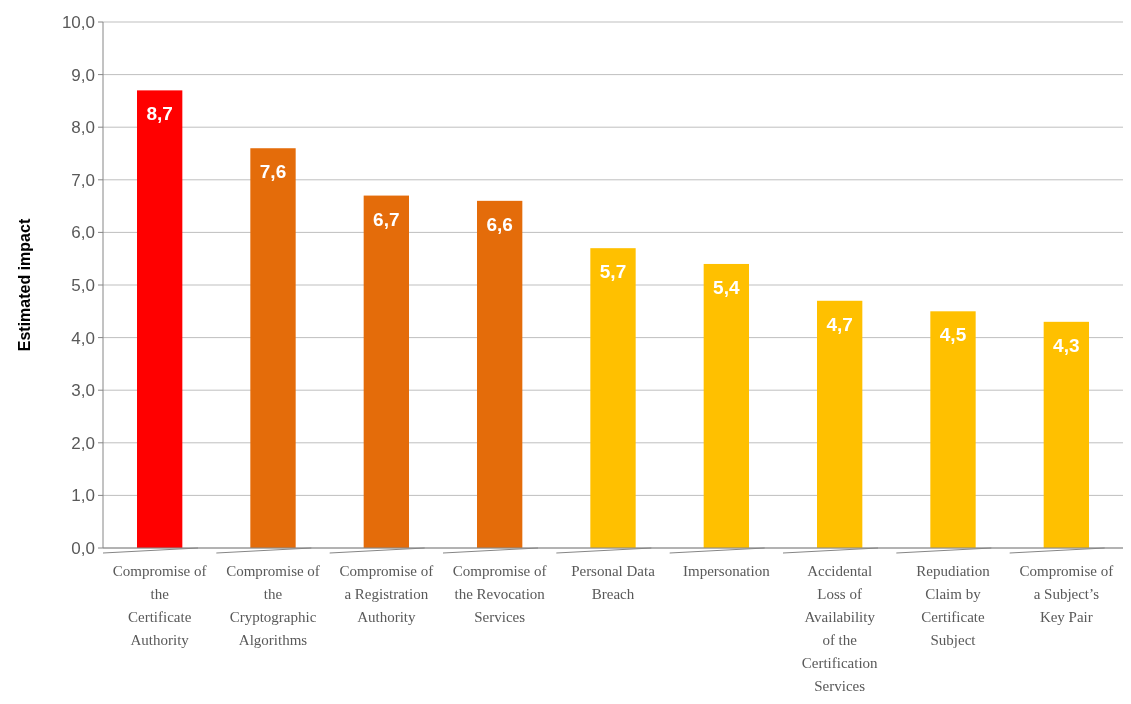  I want to click on y-tick-label: 2,0, so click(83, 443).